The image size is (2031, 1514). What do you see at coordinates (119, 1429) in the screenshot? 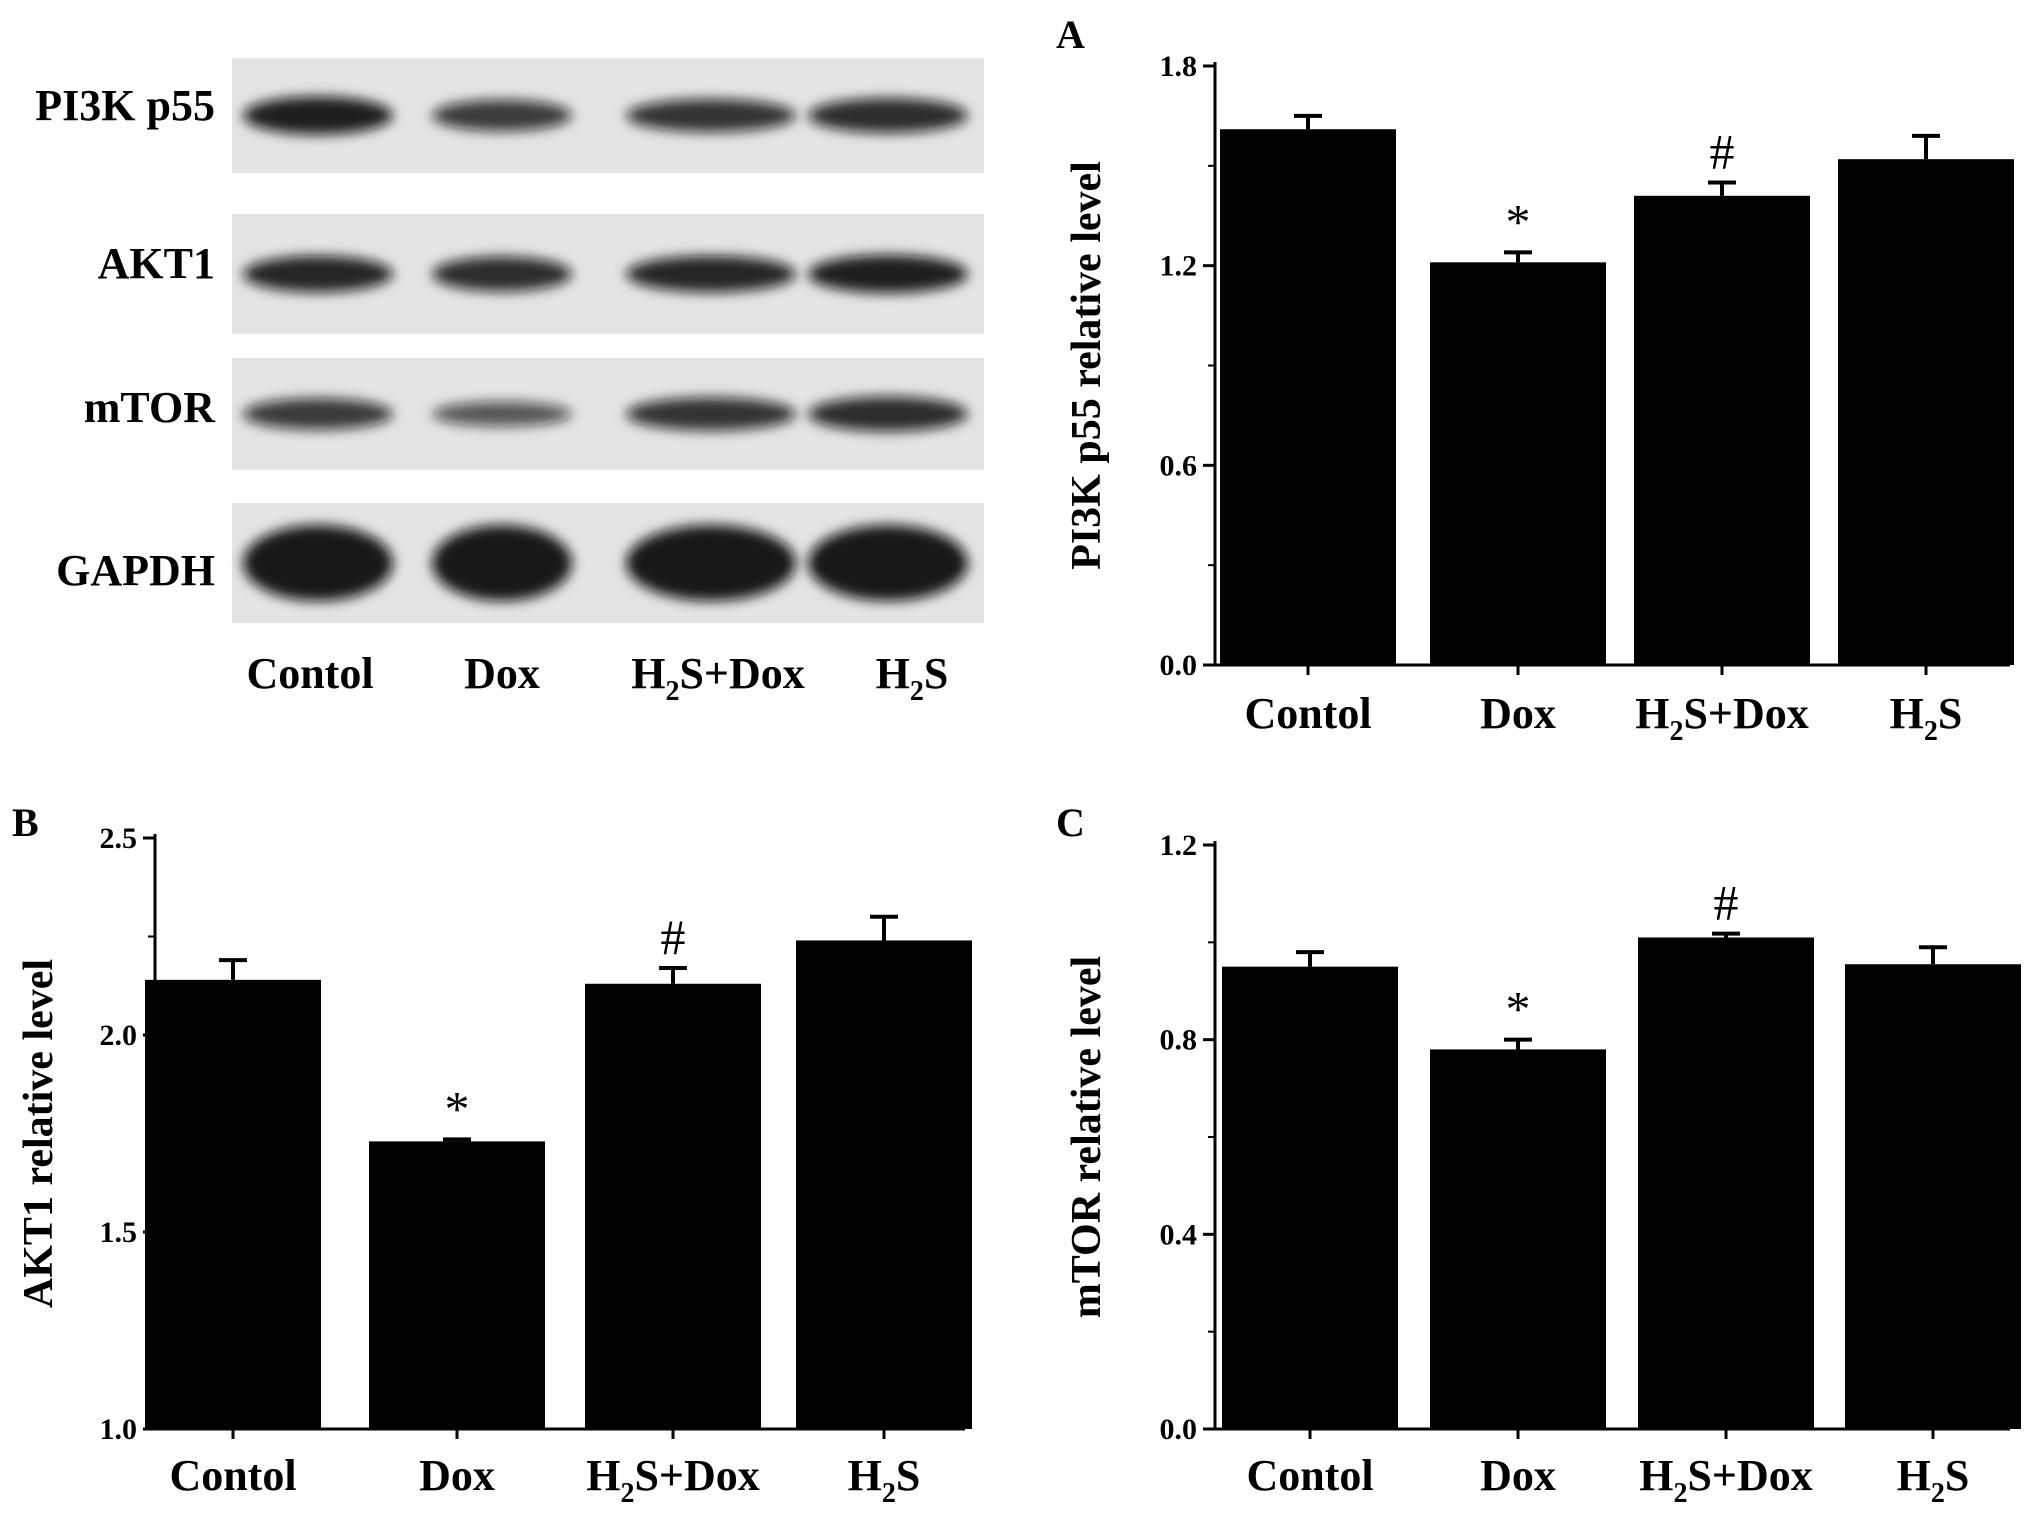
I see `y-tick-label: 1.0` at bounding box center [119, 1429].